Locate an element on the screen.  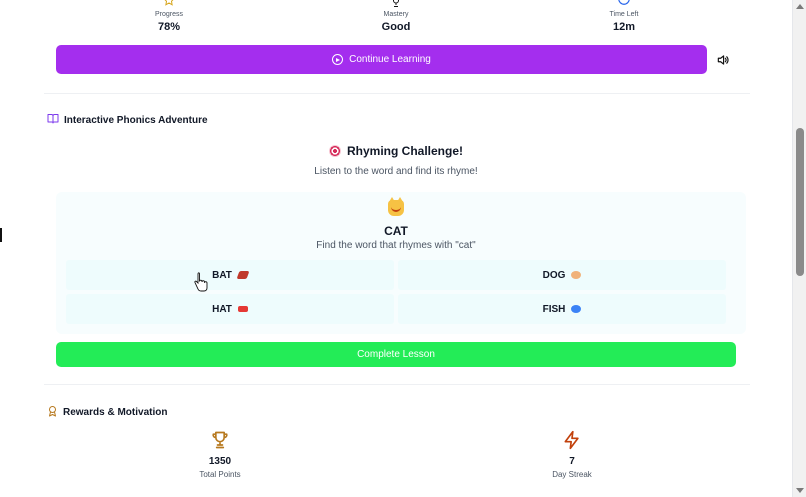
reward-value: 7 is located at coordinates (572, 461).